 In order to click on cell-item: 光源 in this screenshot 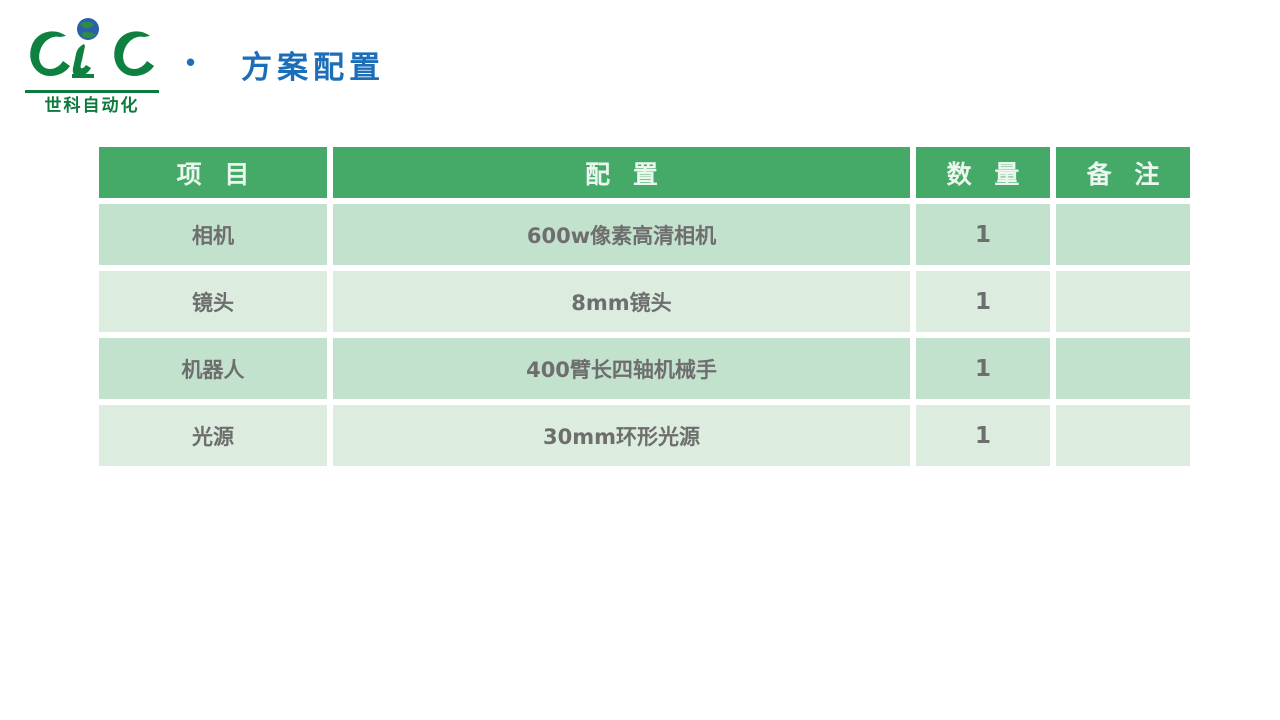, I will do `click(213, 435)`.